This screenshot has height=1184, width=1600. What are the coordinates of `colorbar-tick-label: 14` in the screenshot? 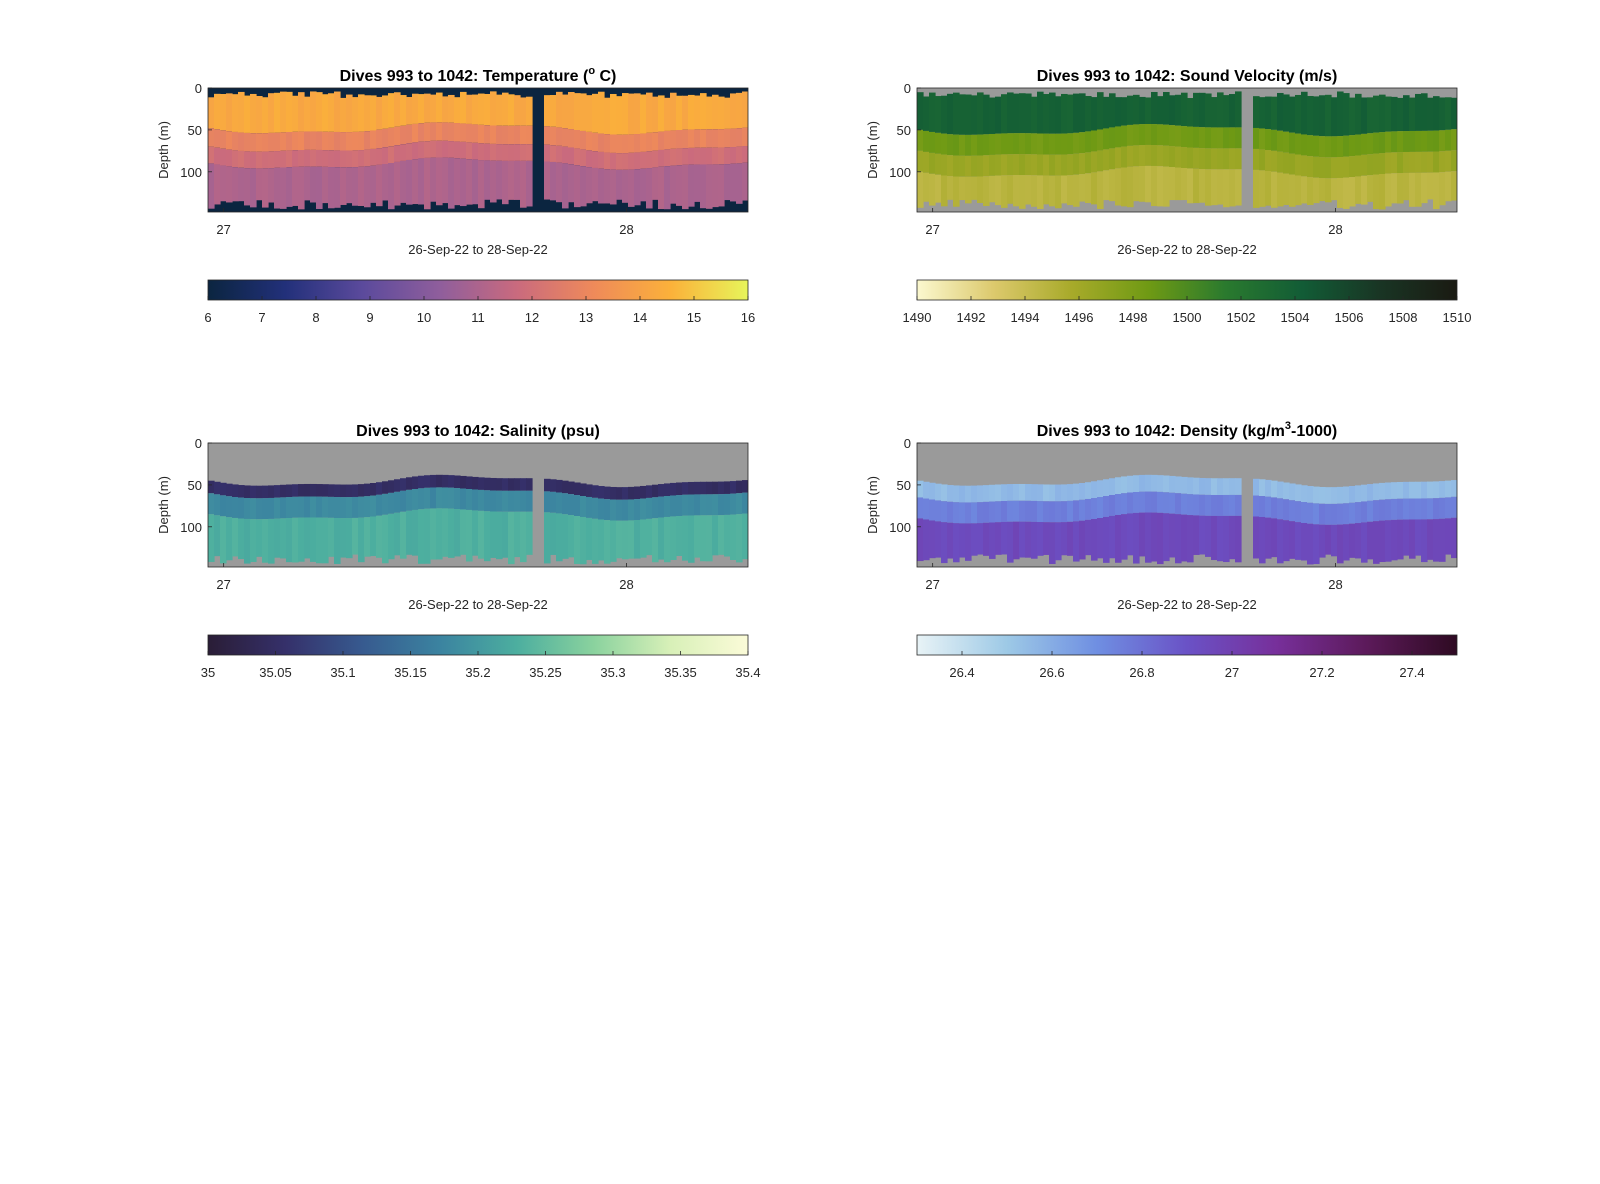 It's located at (640, 317).